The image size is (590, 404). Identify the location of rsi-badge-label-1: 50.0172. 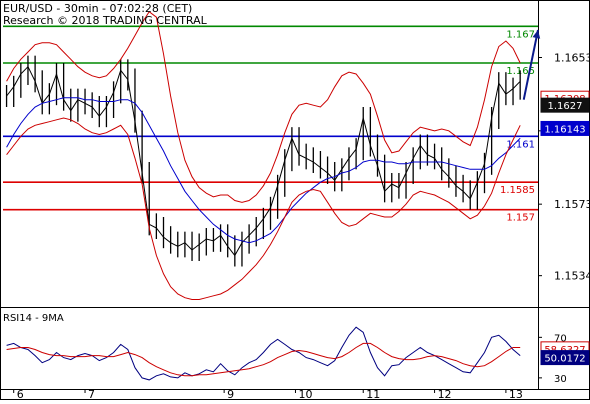
(564, 359).